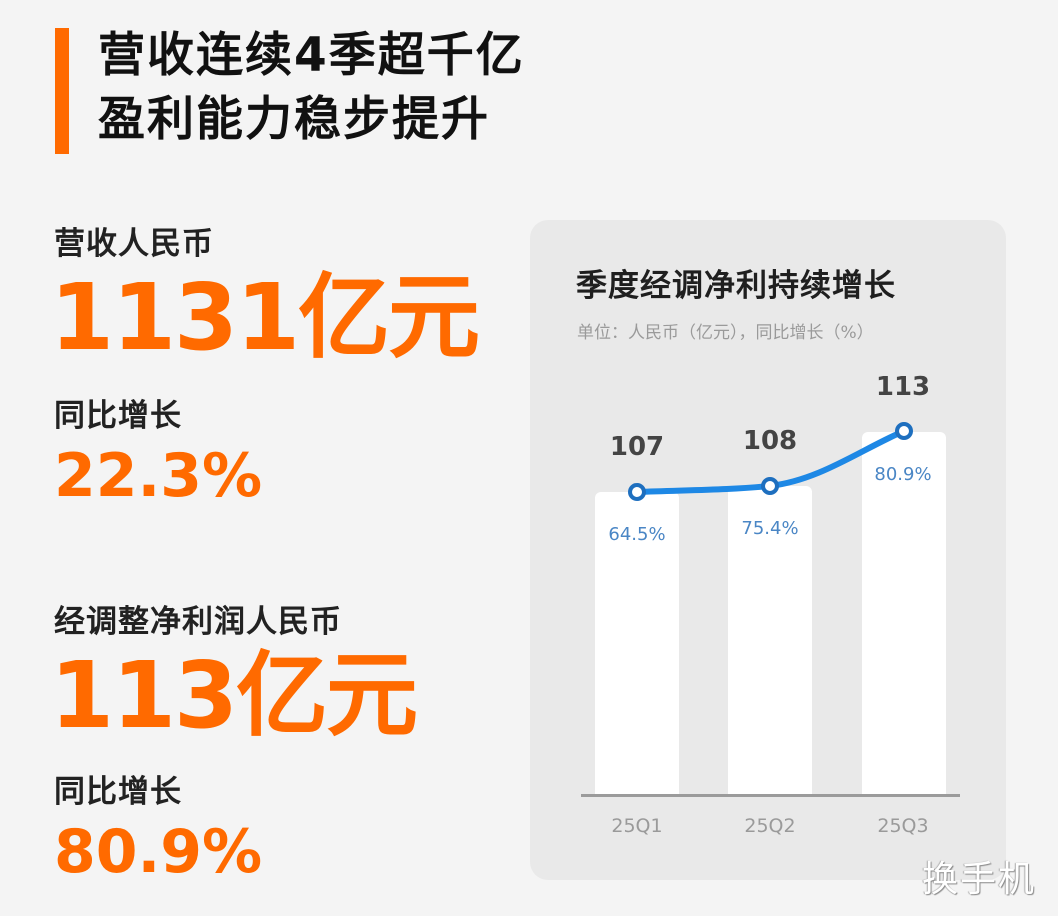 The width and height of the screenshot is (1058, 916). I want to click on x-tick-25q3: 25Q3, so click(903, 826).